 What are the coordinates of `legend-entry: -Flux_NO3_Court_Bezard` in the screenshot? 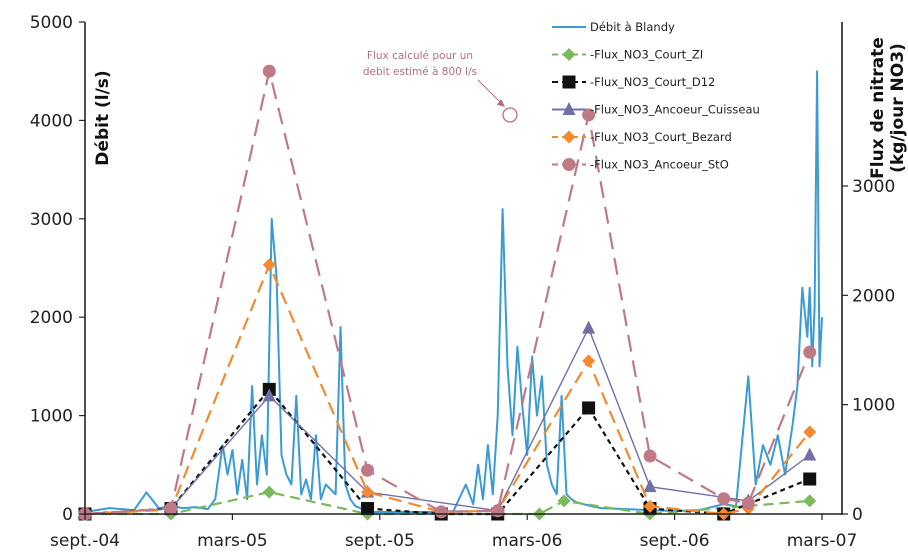 It's located at (642, 137).